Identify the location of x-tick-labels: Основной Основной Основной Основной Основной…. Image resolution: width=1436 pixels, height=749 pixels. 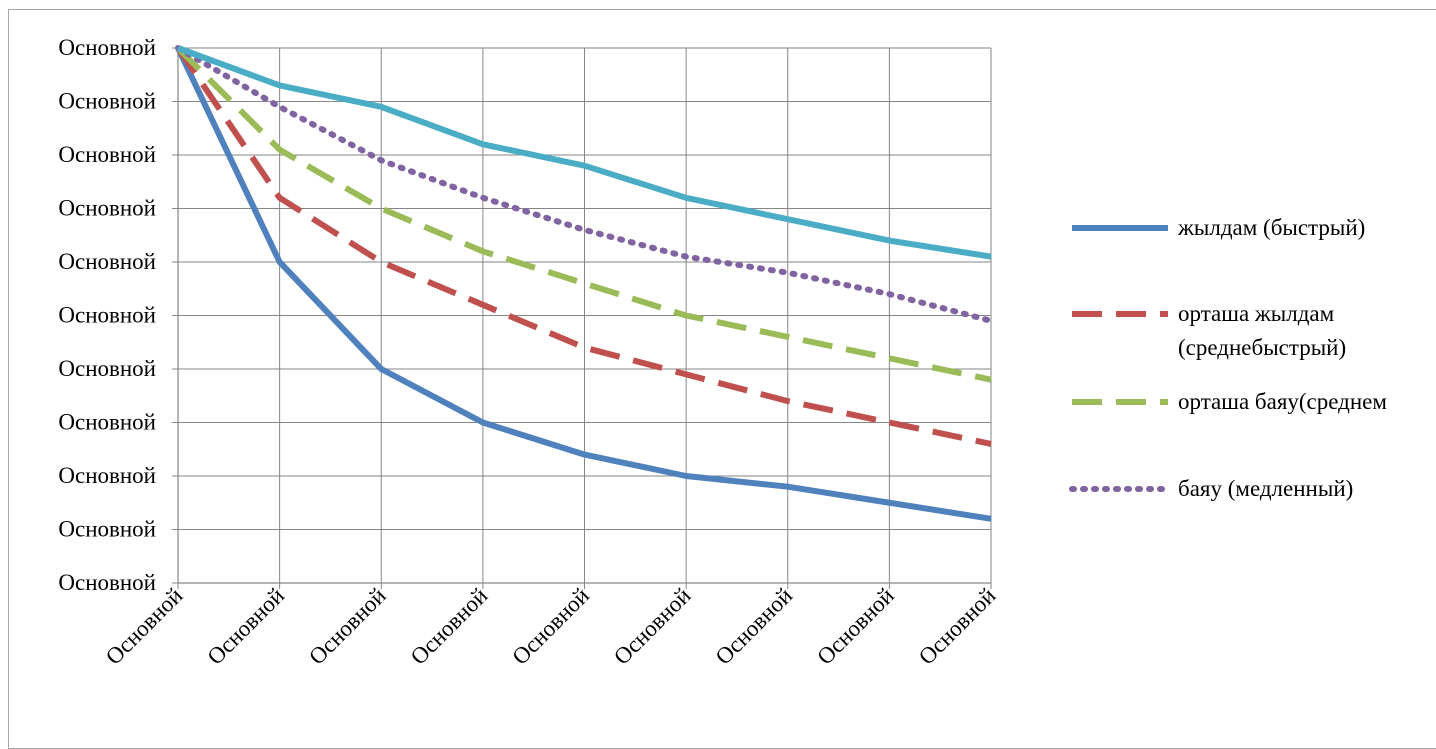
(551, 626).